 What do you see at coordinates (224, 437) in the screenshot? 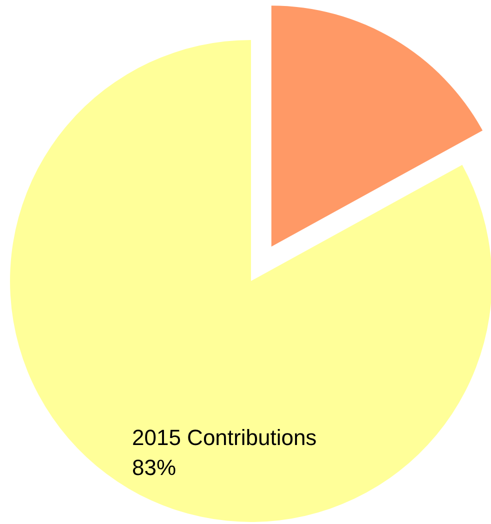
I see `slice-label: 2015 Contributions` at bounding box center [224, 437].